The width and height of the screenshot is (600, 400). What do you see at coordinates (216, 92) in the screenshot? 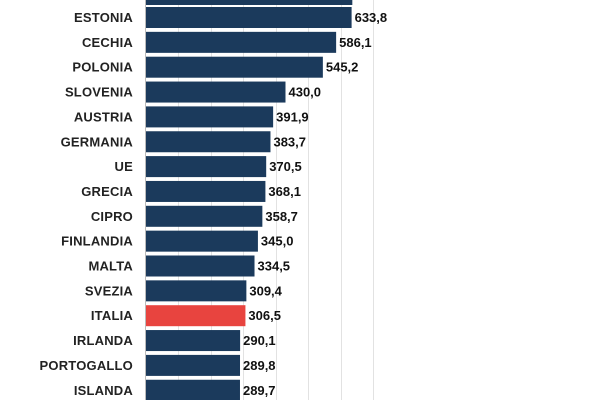
I see `bar-slovenia` at bounding box center [216, 92].